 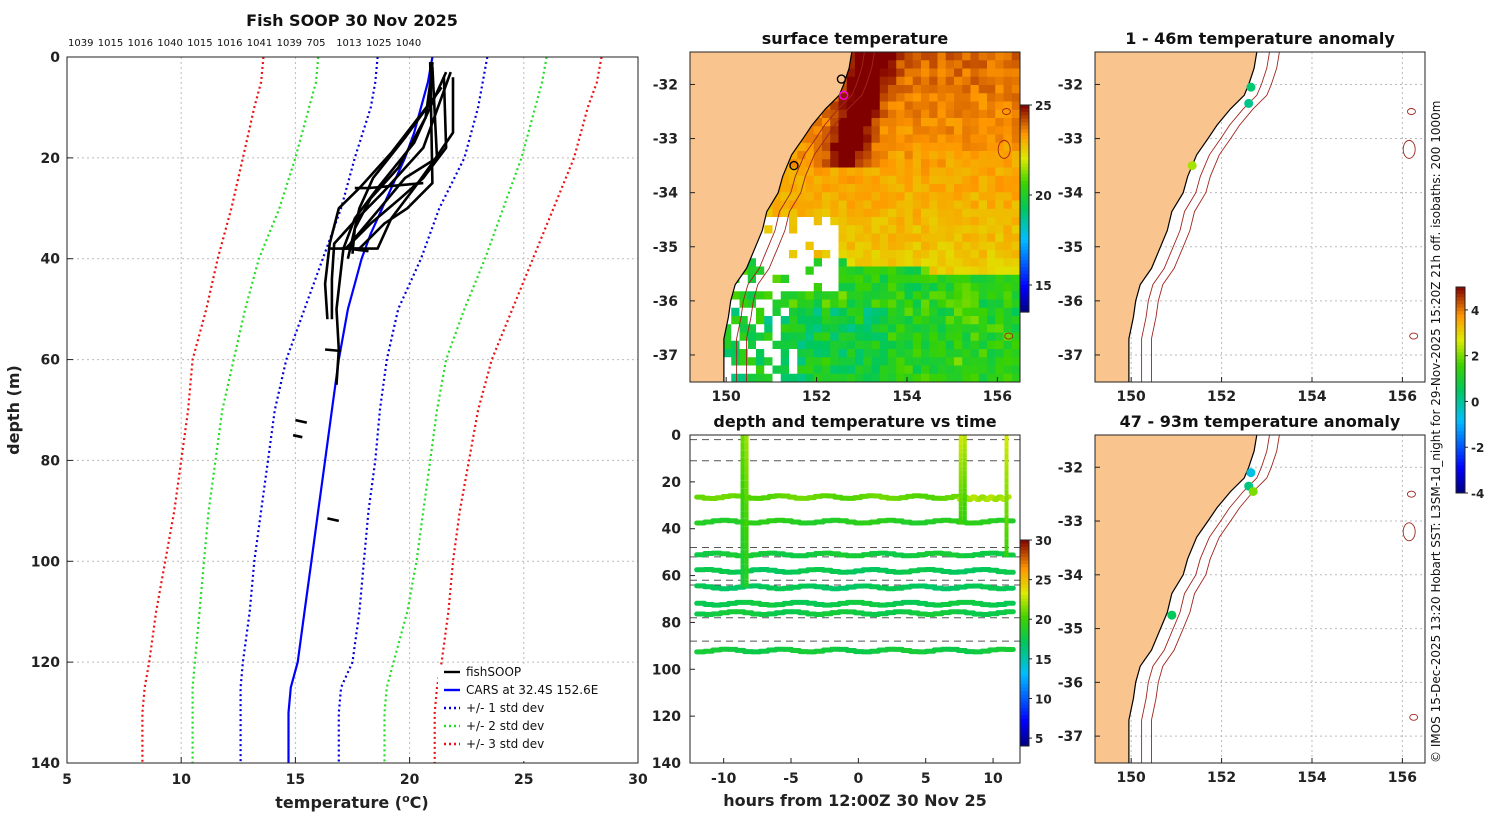 I want to click on map-xtick-label: 152, so click(x=1221, y=778).